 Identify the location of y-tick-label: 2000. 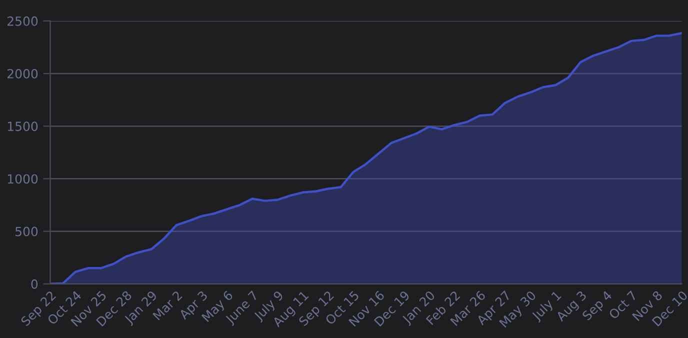
(23, 73).